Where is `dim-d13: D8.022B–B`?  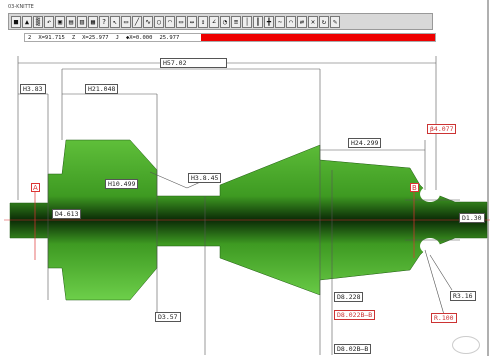 dim-d13: D8.022B–B is located at coordinates (355, 315).